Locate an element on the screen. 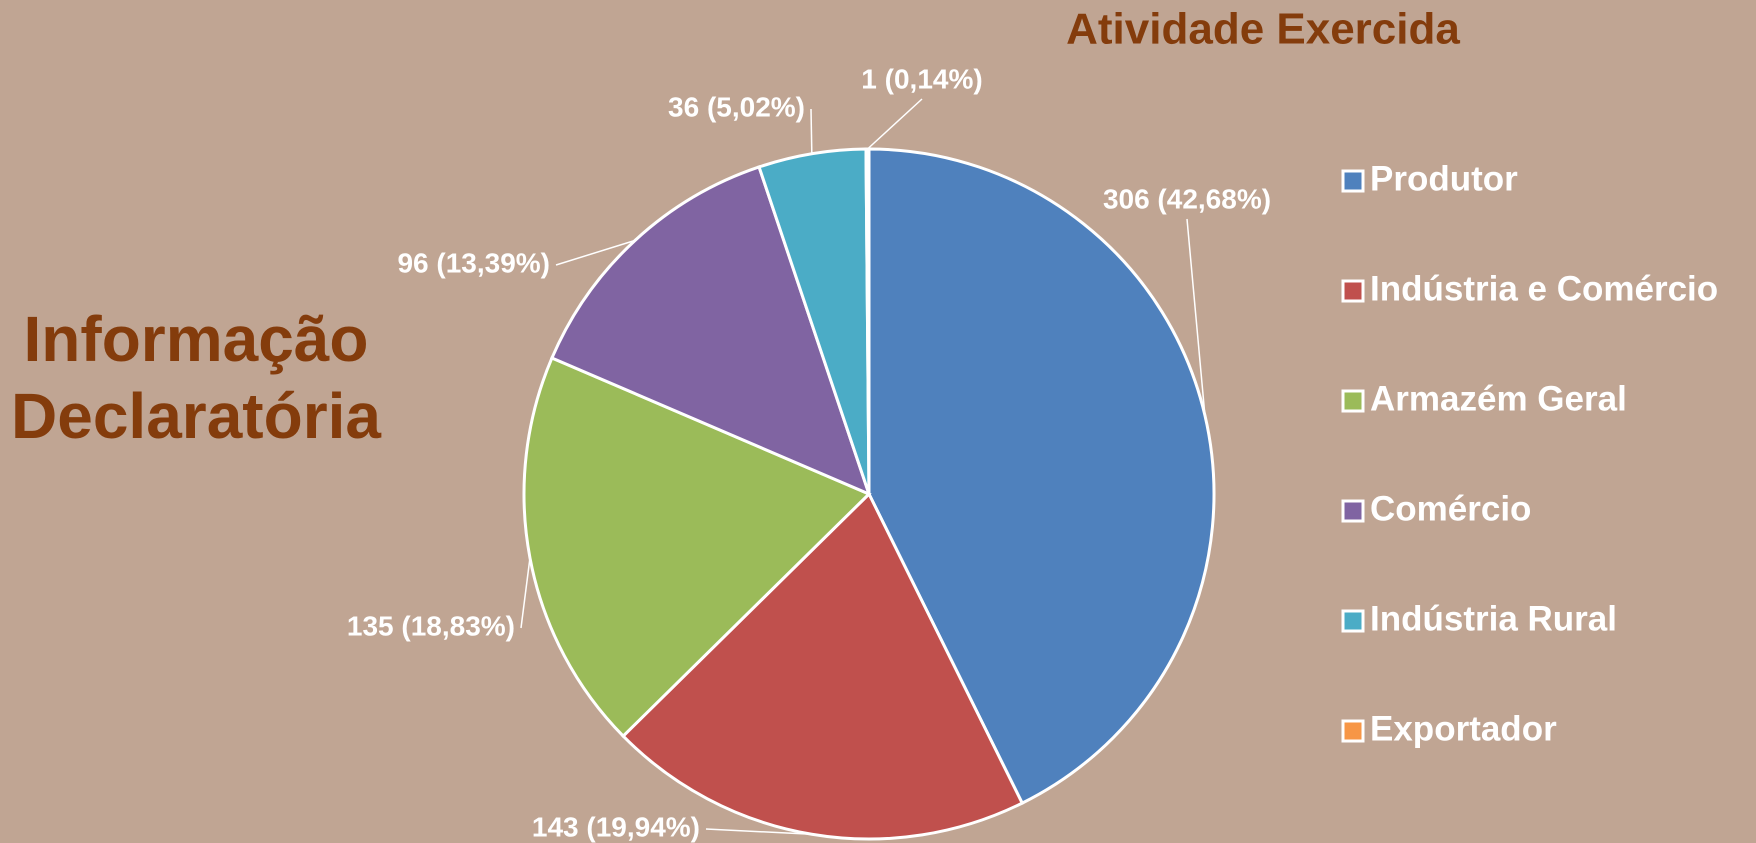 The image size is (1756, 843). data-label: 135 (18,83%) is located at coordinates (431, 625).